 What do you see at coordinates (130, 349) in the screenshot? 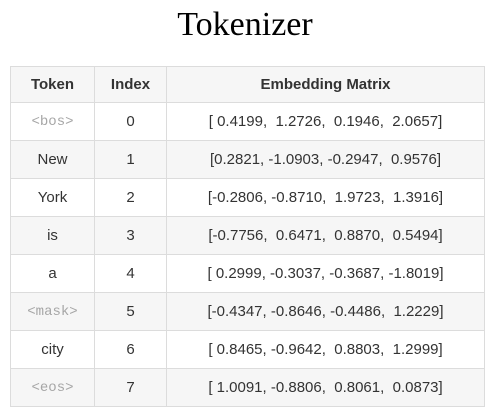
I see `index-cell: 6` at bounding box center [130, 349].